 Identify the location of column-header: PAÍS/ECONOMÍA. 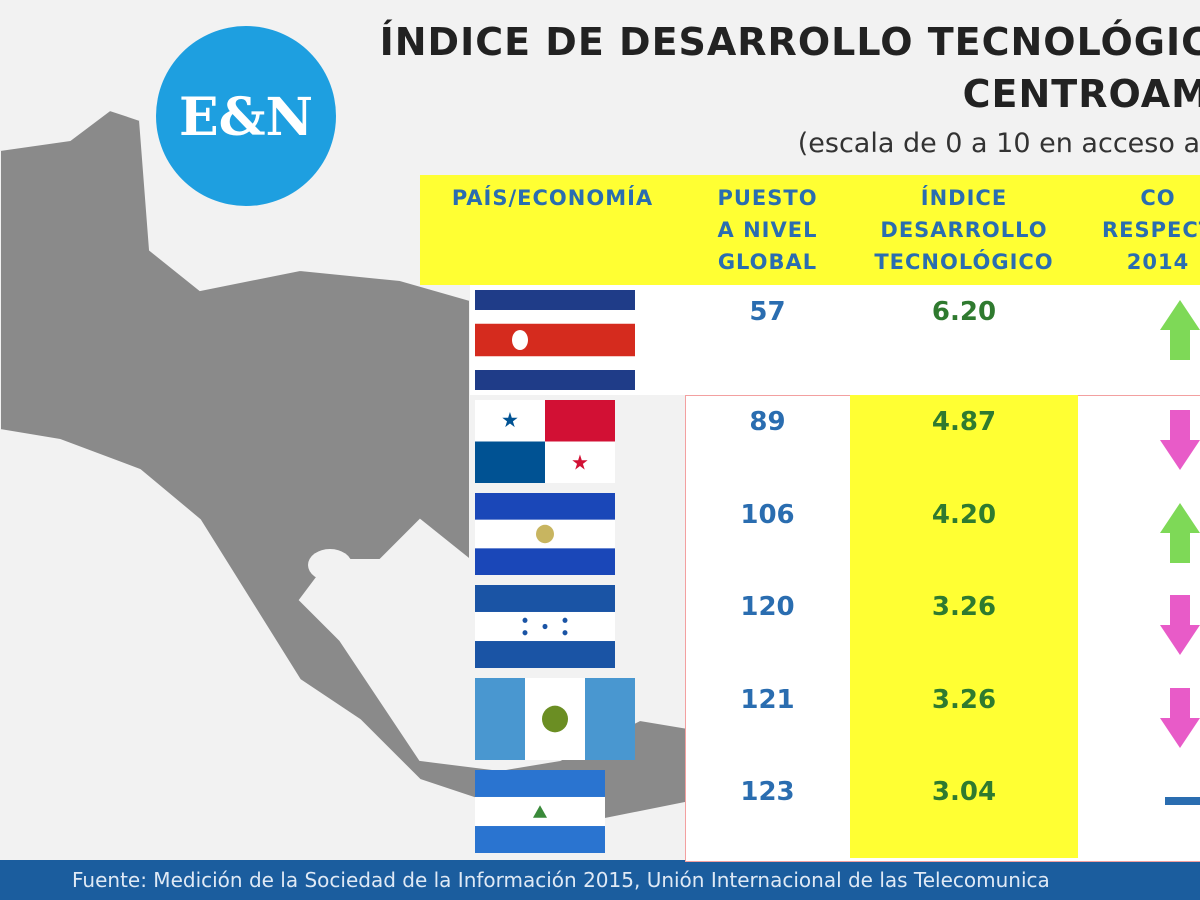
(552, 198).